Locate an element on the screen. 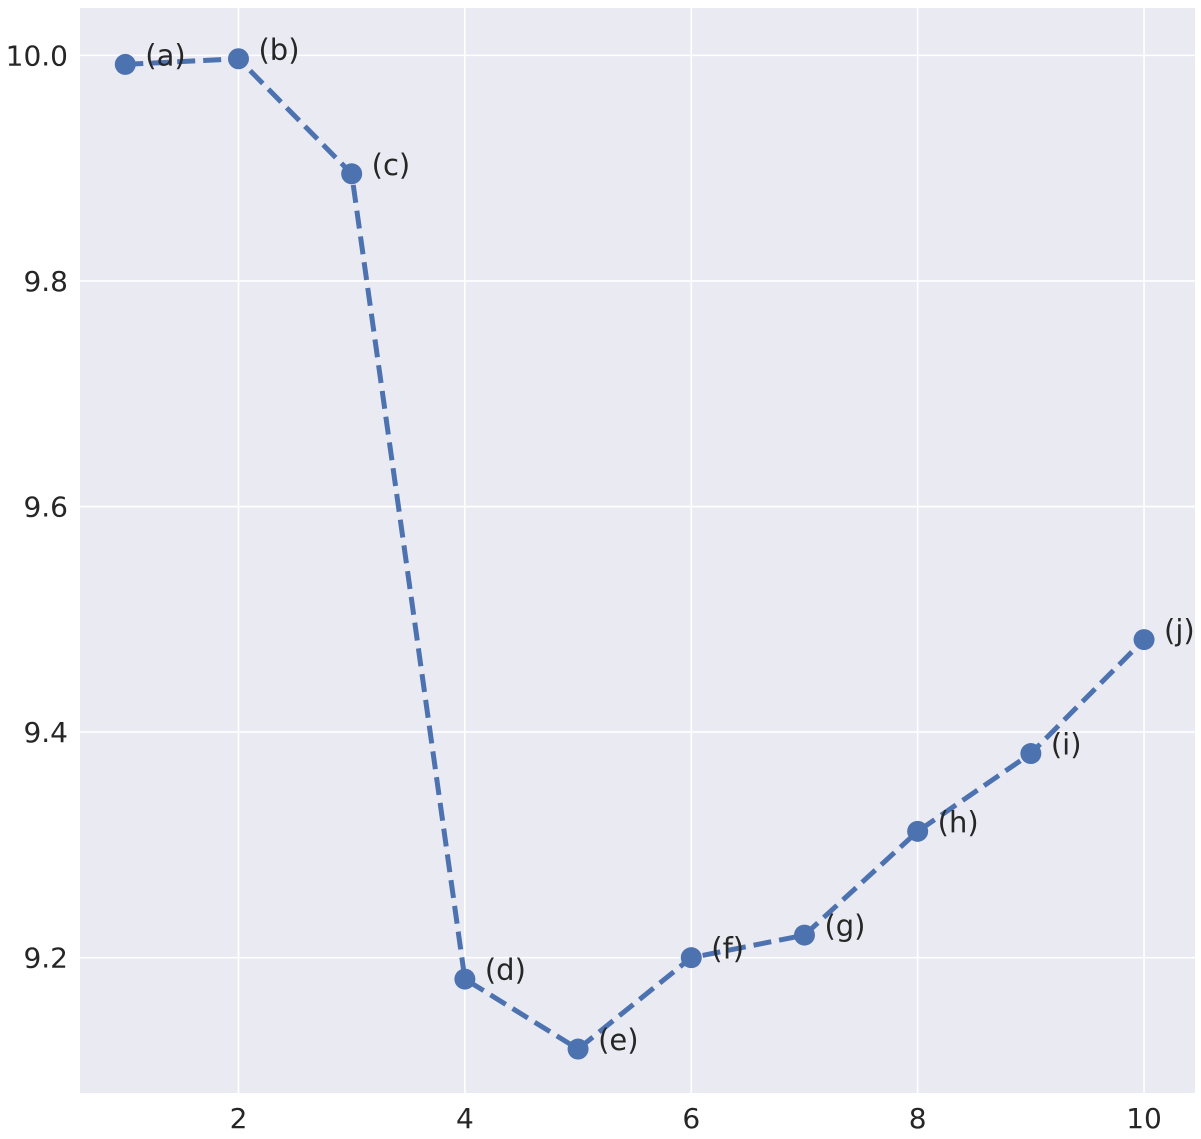 This screenshot has width=1201, height=1139. point-label: (e) is located at coordinates (618, 1040).